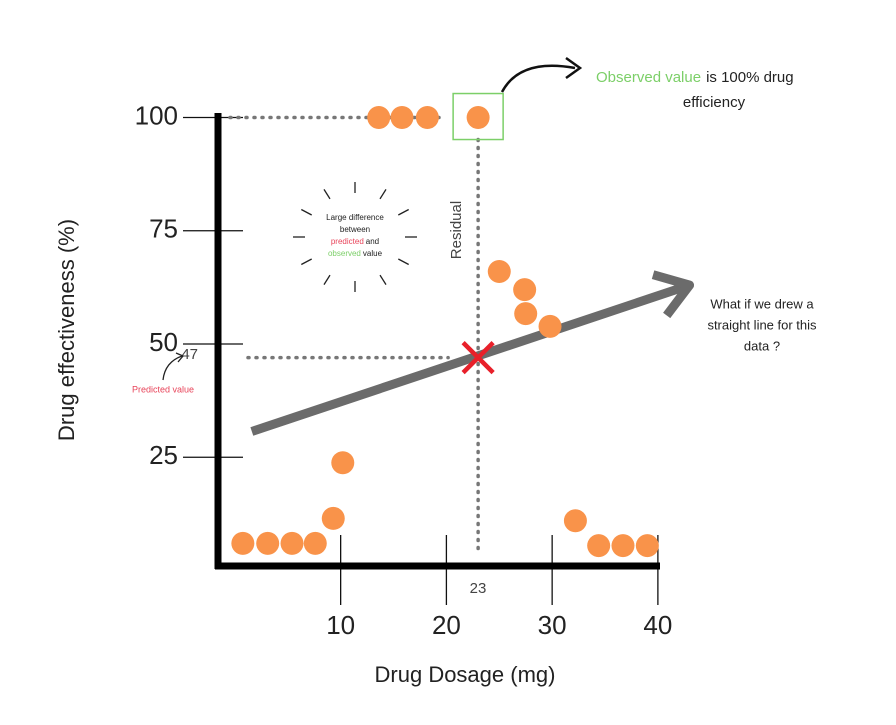  I want to click on observed-rest: is 100% drug, so click(750, 77).